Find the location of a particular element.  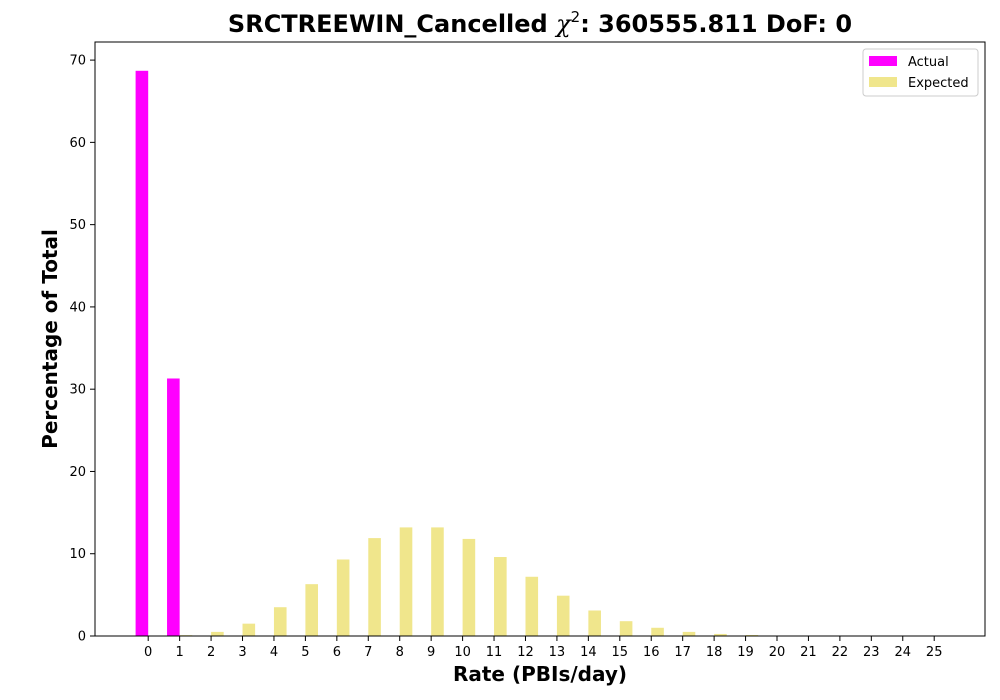

x-tick-label-9: 9 is located at coordinates (431, 652).